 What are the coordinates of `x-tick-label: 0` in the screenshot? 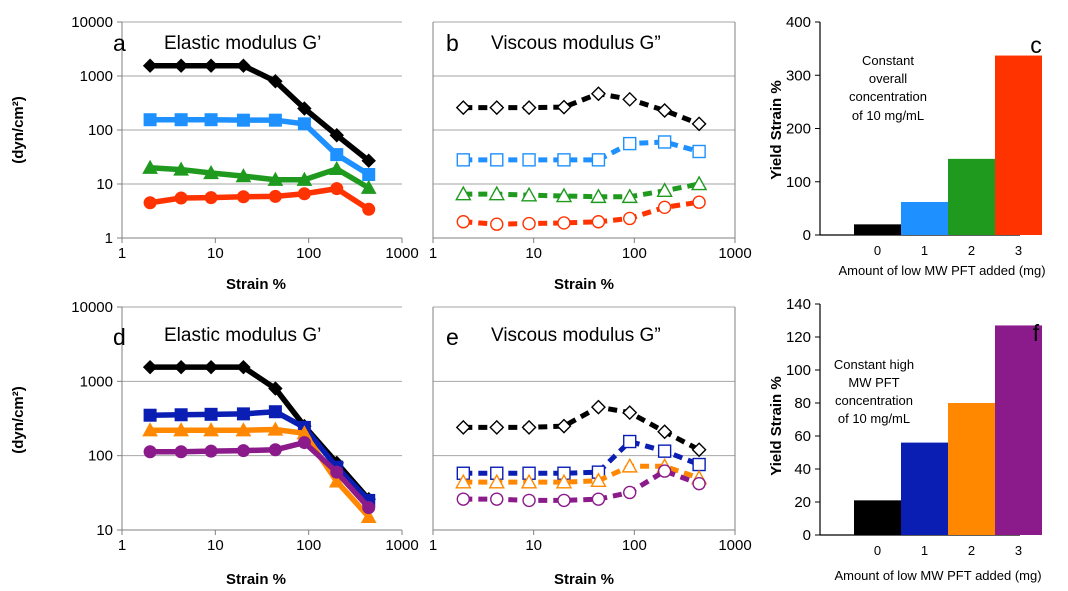 It's located at (877, 250).